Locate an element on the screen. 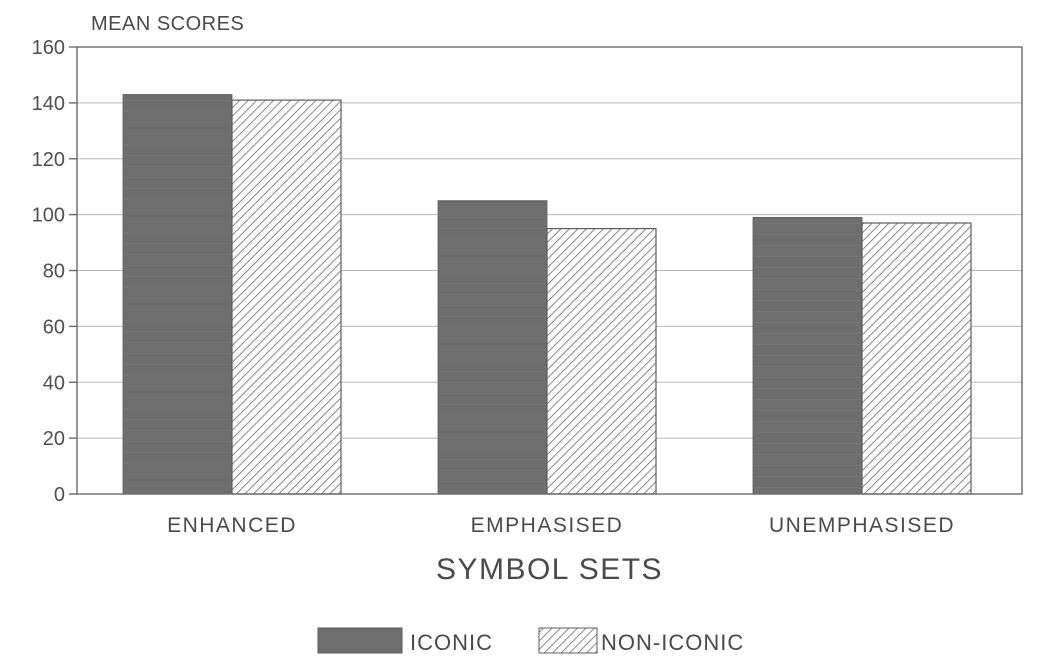 This screenshot has height=664, width=1050. y-tick-label-80: 80 is located at coordinates (54, 272).